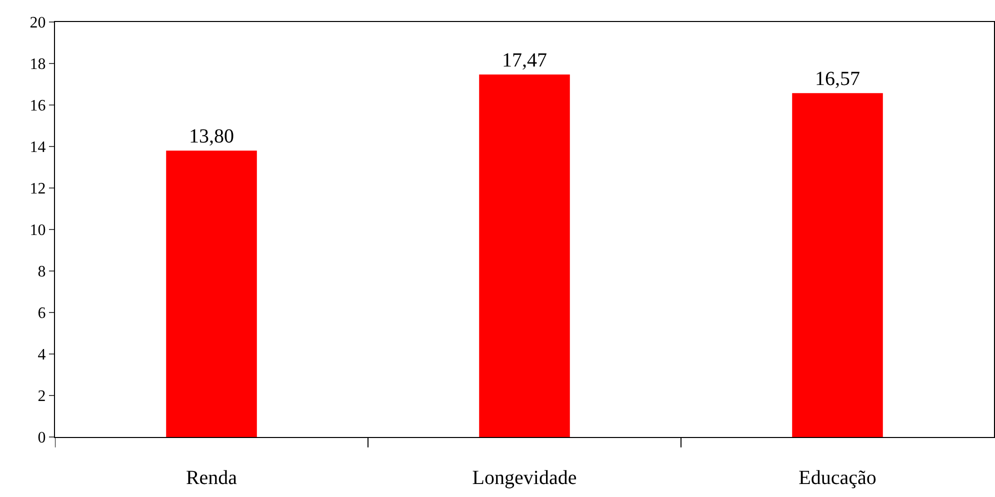  Describe the element at coordinates (38, 189) in the screenshot. I see `y-tick-label: 12` at that location.